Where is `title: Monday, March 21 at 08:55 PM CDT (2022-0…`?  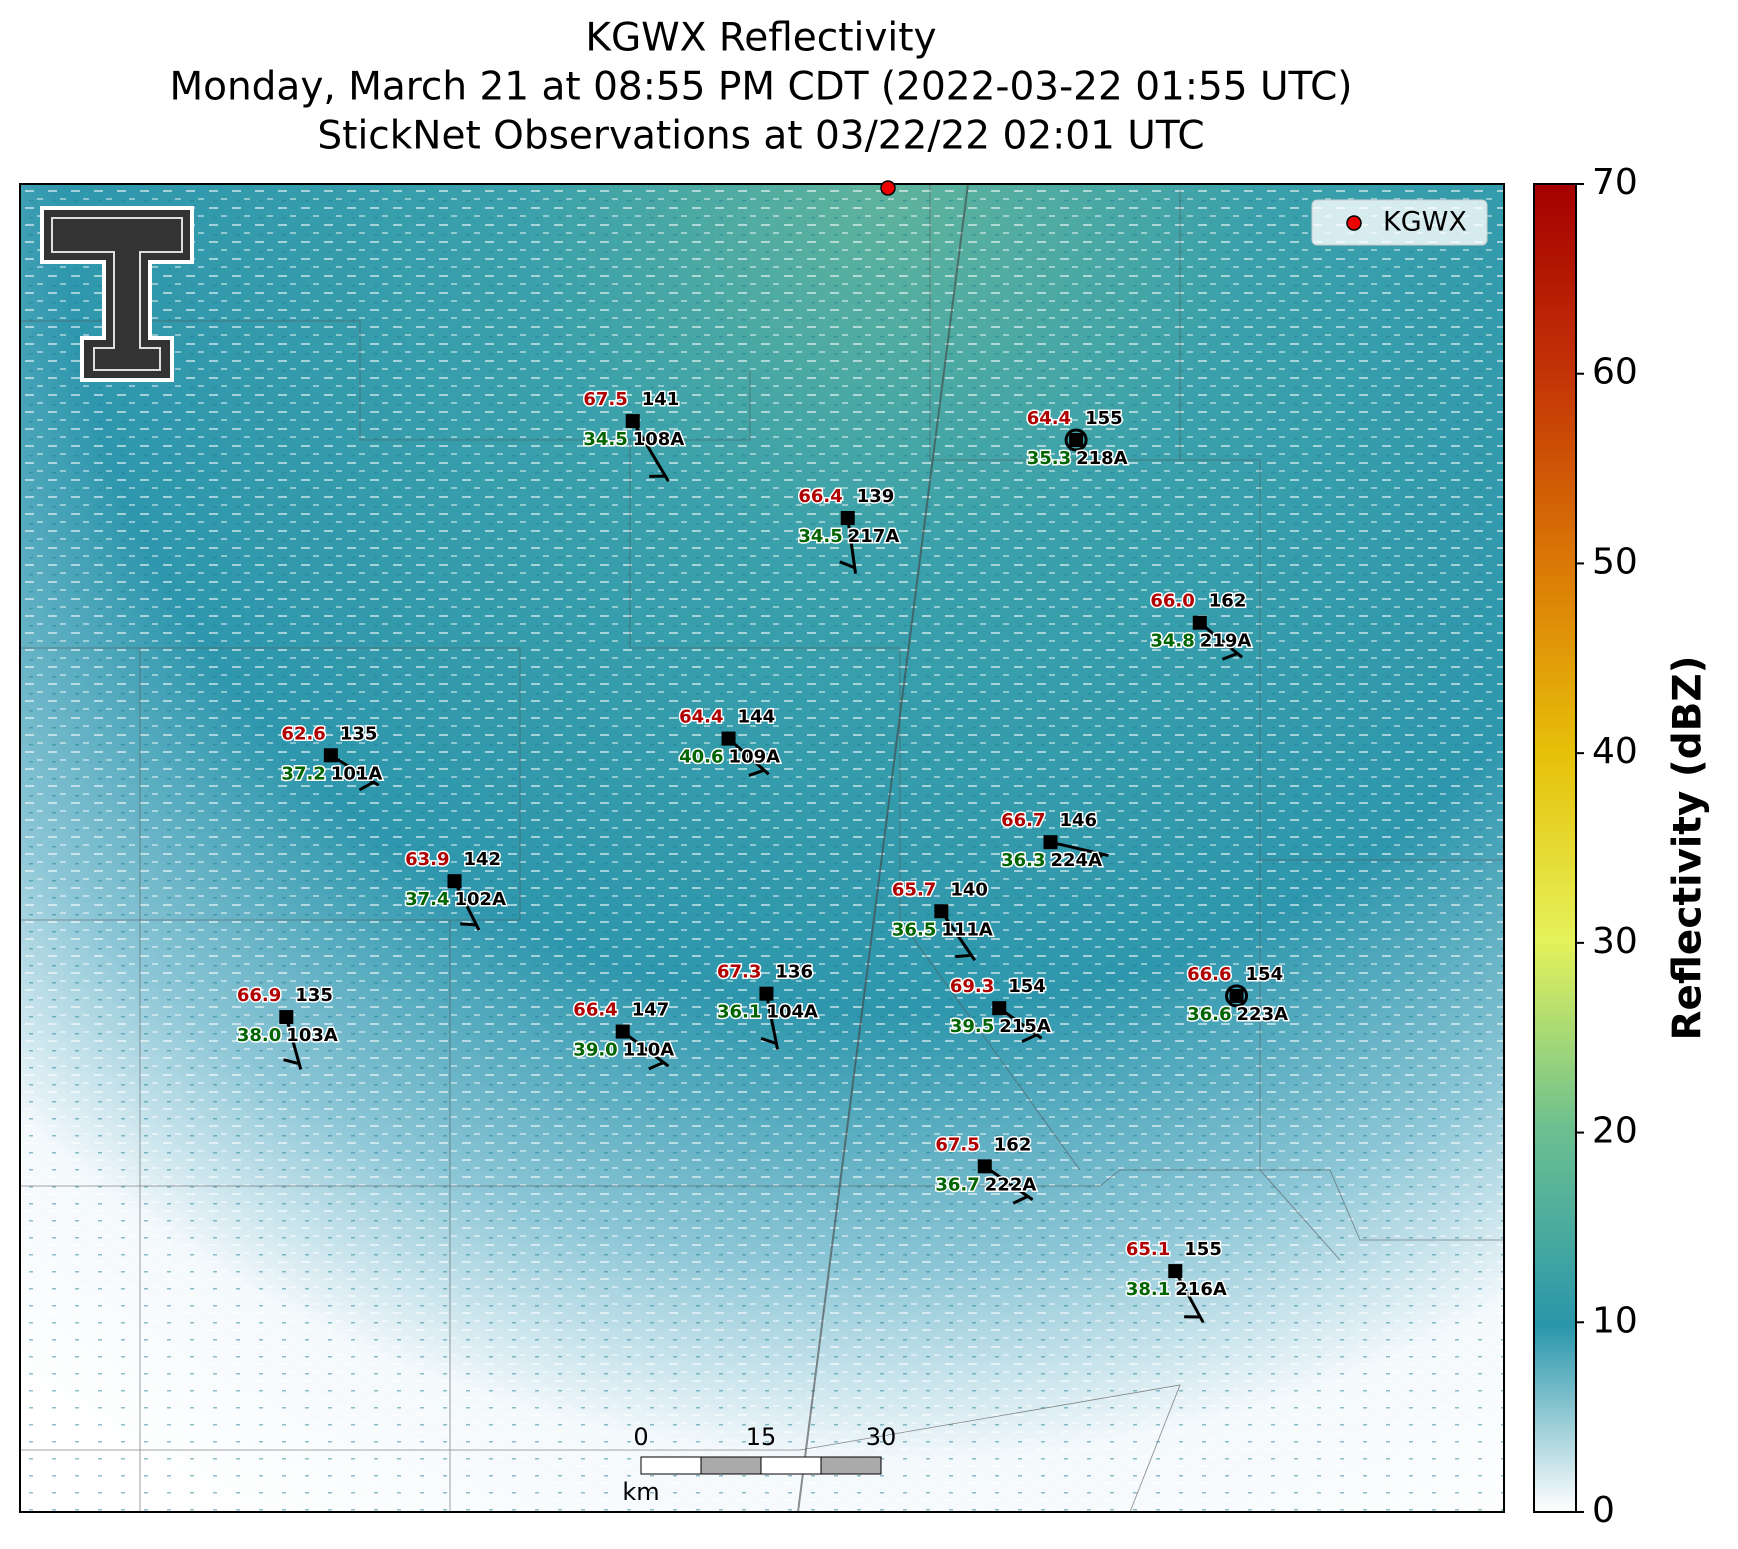
title: Monday, March 21 at 08:55 PM CDT (2022-0… is located at coordinates (760, 87).